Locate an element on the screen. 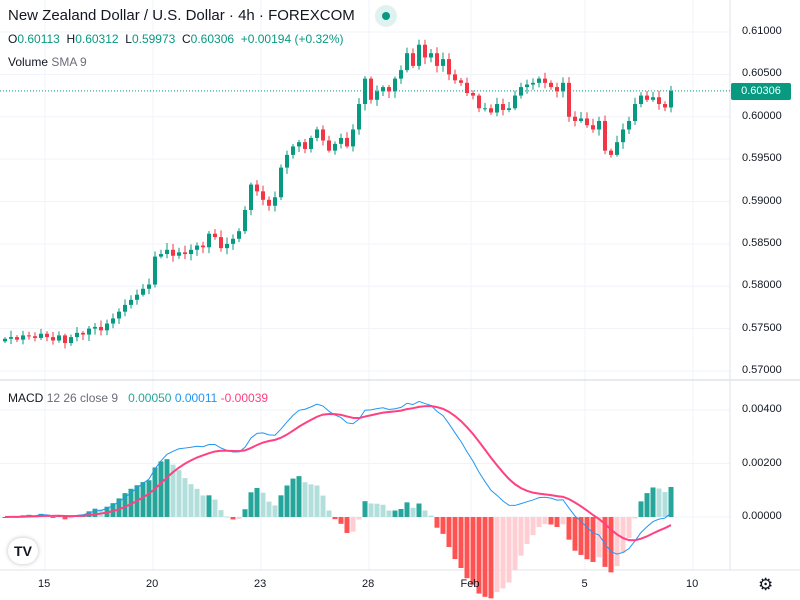 Image resolution: width=800 pixels, height=600 pixels. macd-hist-value: 0.00050 is located at coordinates (150, 398).